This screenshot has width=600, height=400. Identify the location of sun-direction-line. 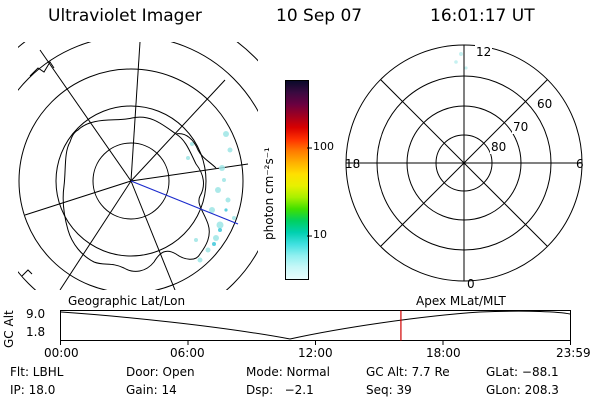
(184, 202).